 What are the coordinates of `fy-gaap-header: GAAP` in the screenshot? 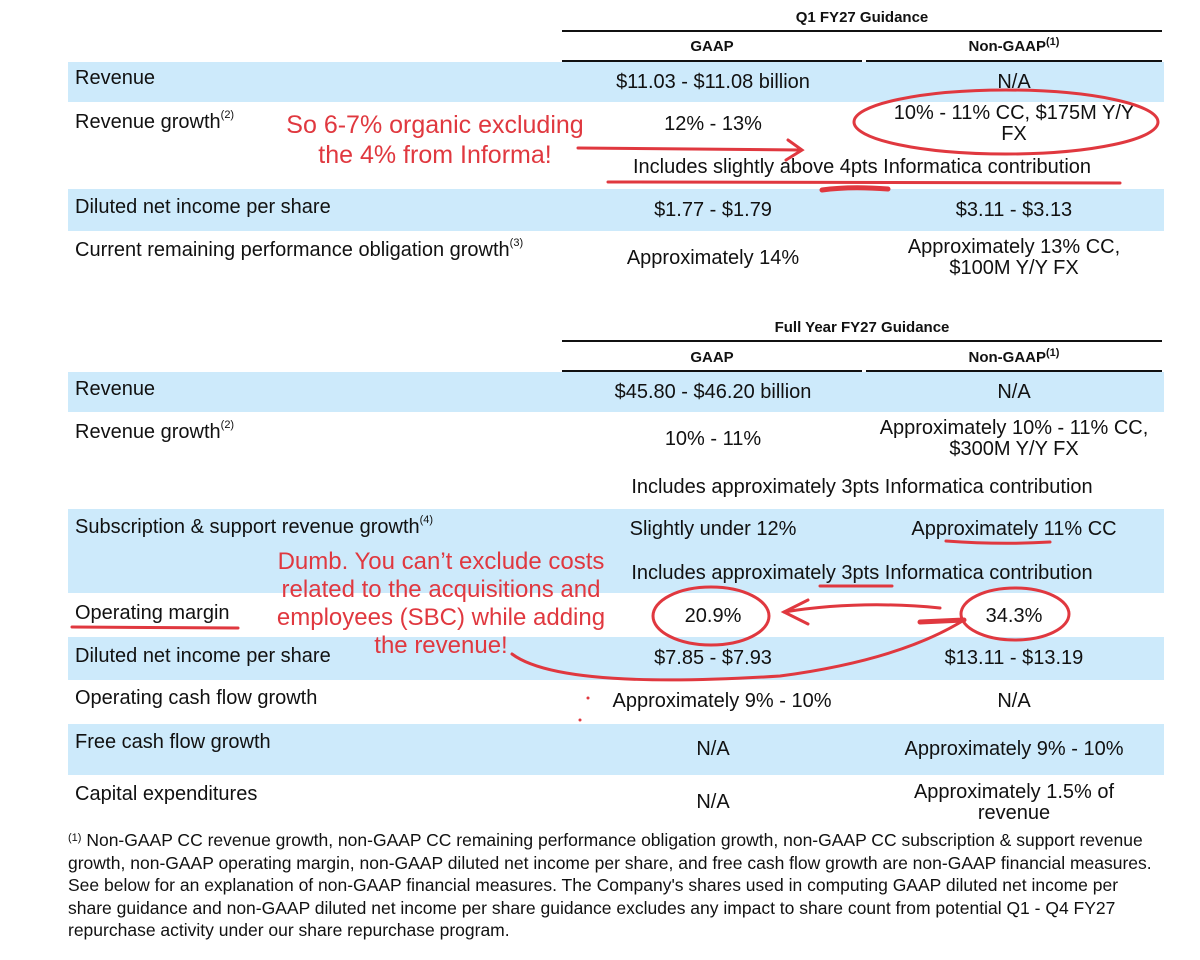 It's located at (712, 357).